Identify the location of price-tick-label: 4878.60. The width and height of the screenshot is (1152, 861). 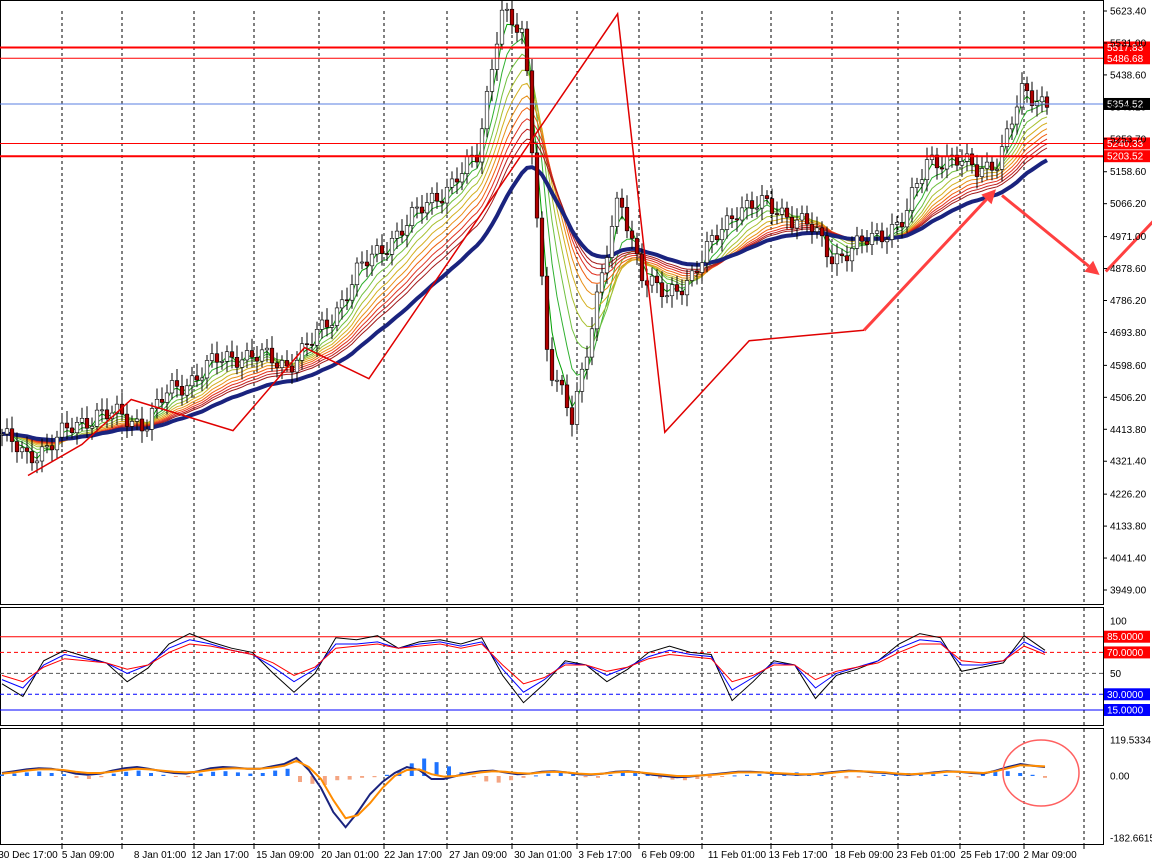
(1128, 269).